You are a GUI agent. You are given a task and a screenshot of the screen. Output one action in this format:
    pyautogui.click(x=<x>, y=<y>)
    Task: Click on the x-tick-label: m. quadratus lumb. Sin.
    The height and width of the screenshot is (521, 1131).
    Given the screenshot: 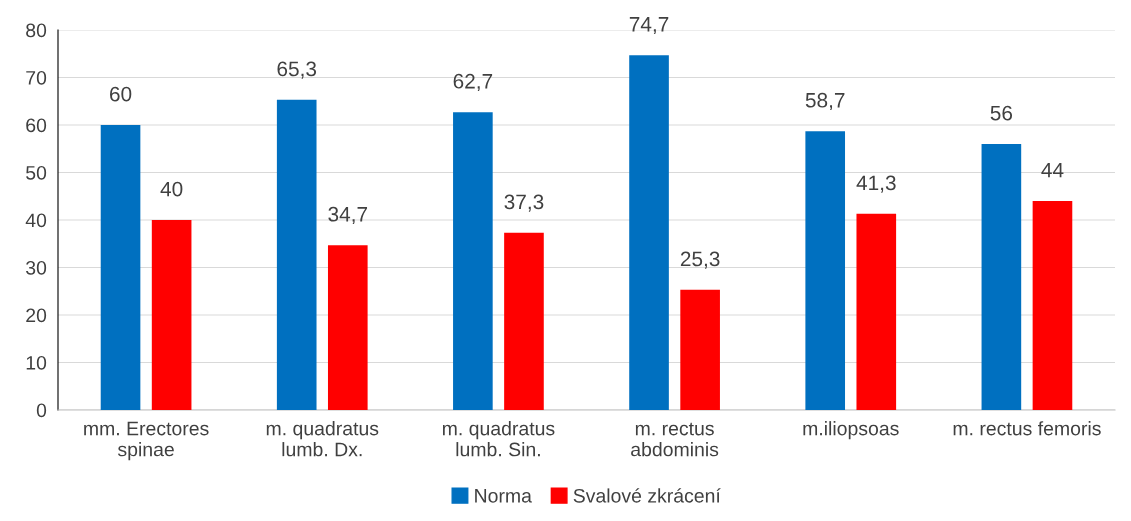 What is the action you would take?
    pyautogui.click(x=498, y=439)
    